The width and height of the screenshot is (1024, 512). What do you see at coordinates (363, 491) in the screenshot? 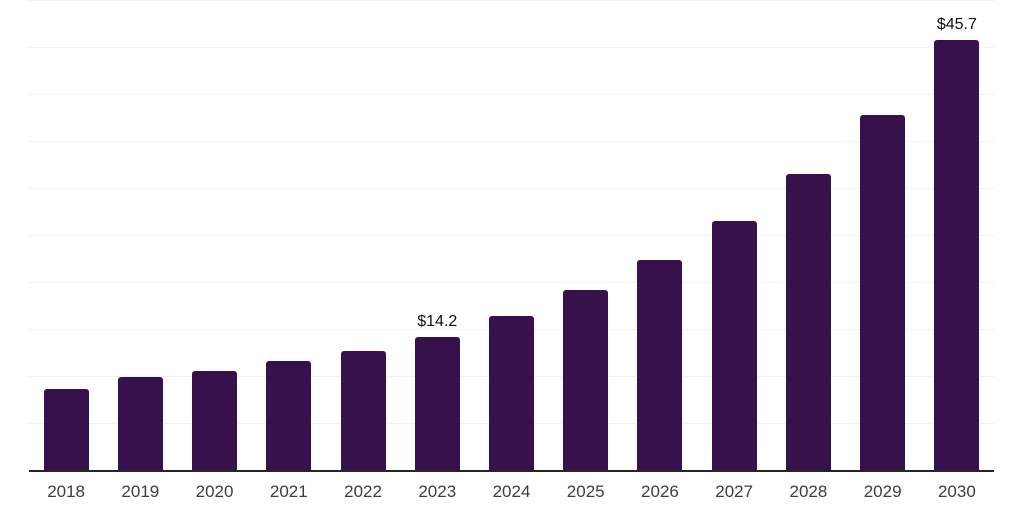
I see `x-tick-2022: 2022` at bounding box center [363, 491].